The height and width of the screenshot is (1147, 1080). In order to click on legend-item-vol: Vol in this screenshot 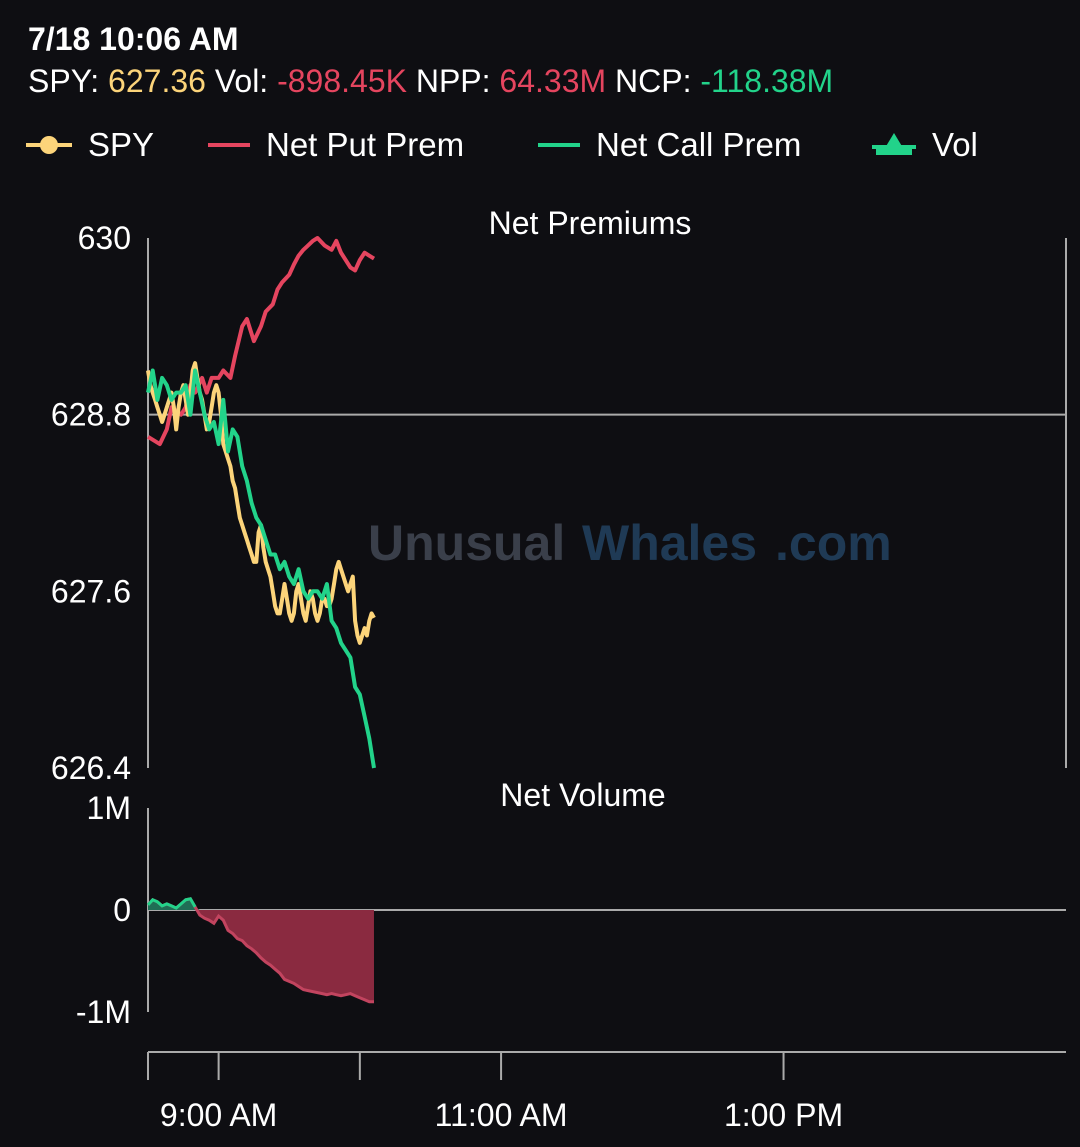, I will do `click(925, 145)`.